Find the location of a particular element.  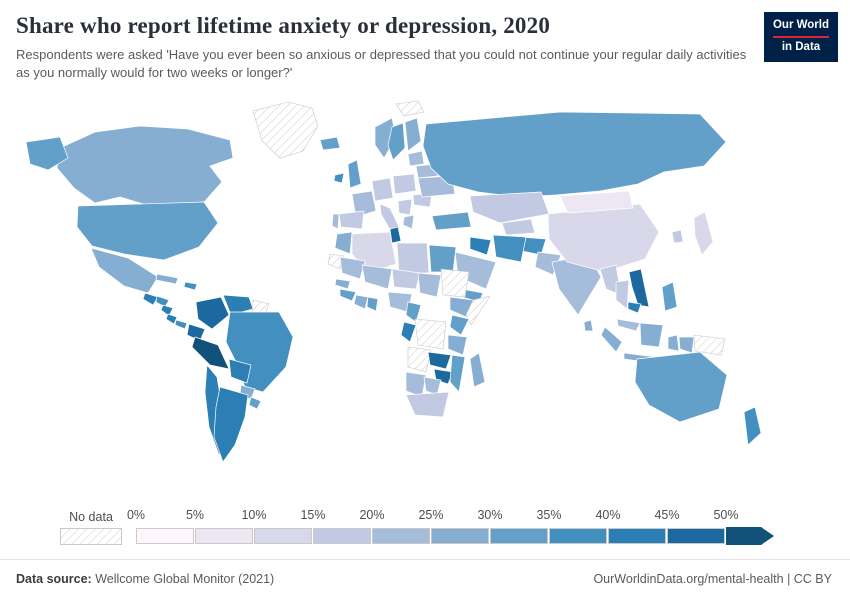

country-panama is located at coordinates (181, 324).